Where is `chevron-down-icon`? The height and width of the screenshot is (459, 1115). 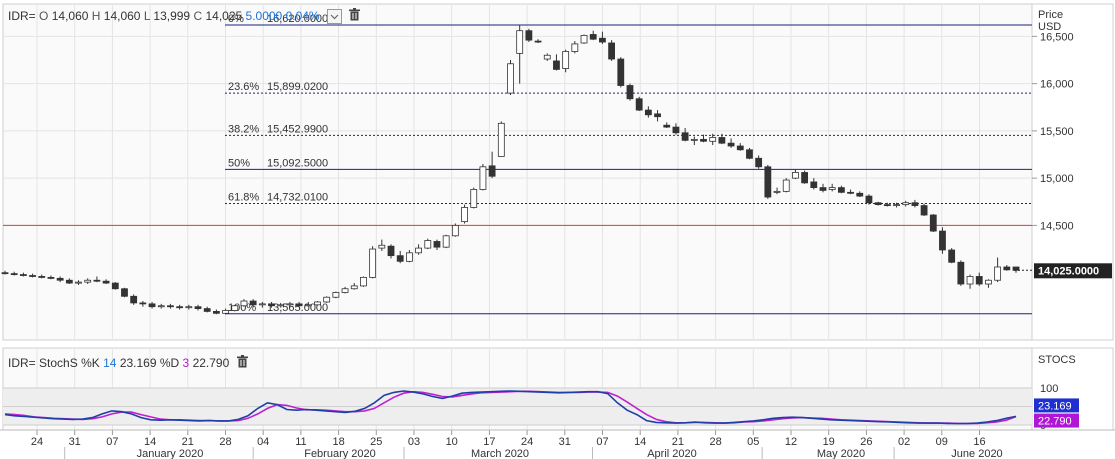 chevron-down-icon is located at coordinates (334, 16).